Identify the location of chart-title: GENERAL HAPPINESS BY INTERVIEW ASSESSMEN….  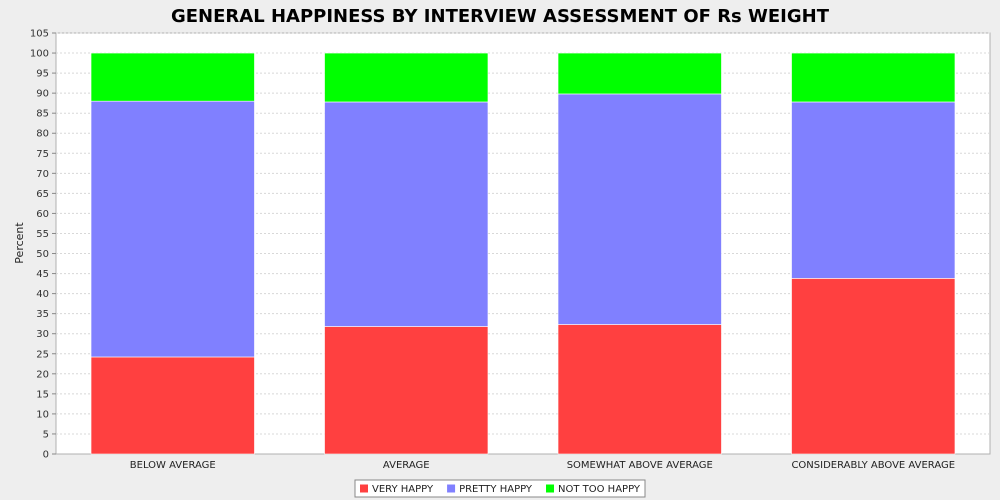
(500, 16).